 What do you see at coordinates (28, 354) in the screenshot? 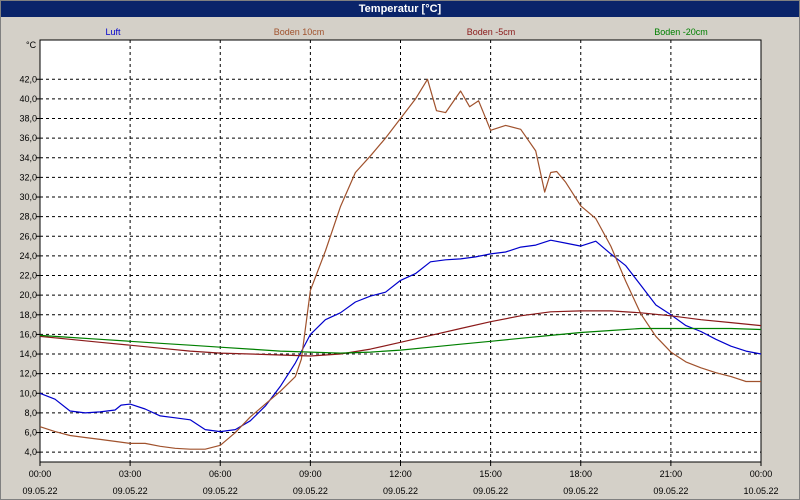
I see `y-tick-label: 14,0` at bounding box center [28, 354].